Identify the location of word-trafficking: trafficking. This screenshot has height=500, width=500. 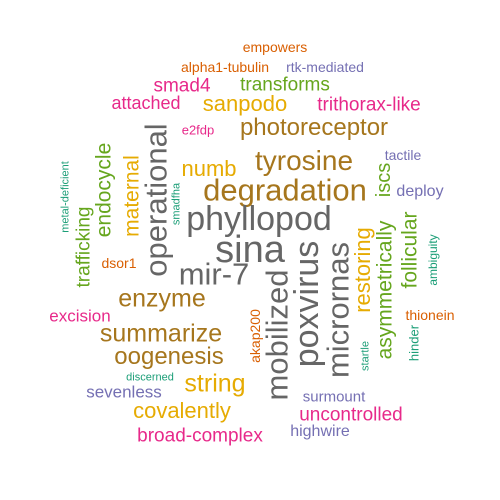
(84, 247).